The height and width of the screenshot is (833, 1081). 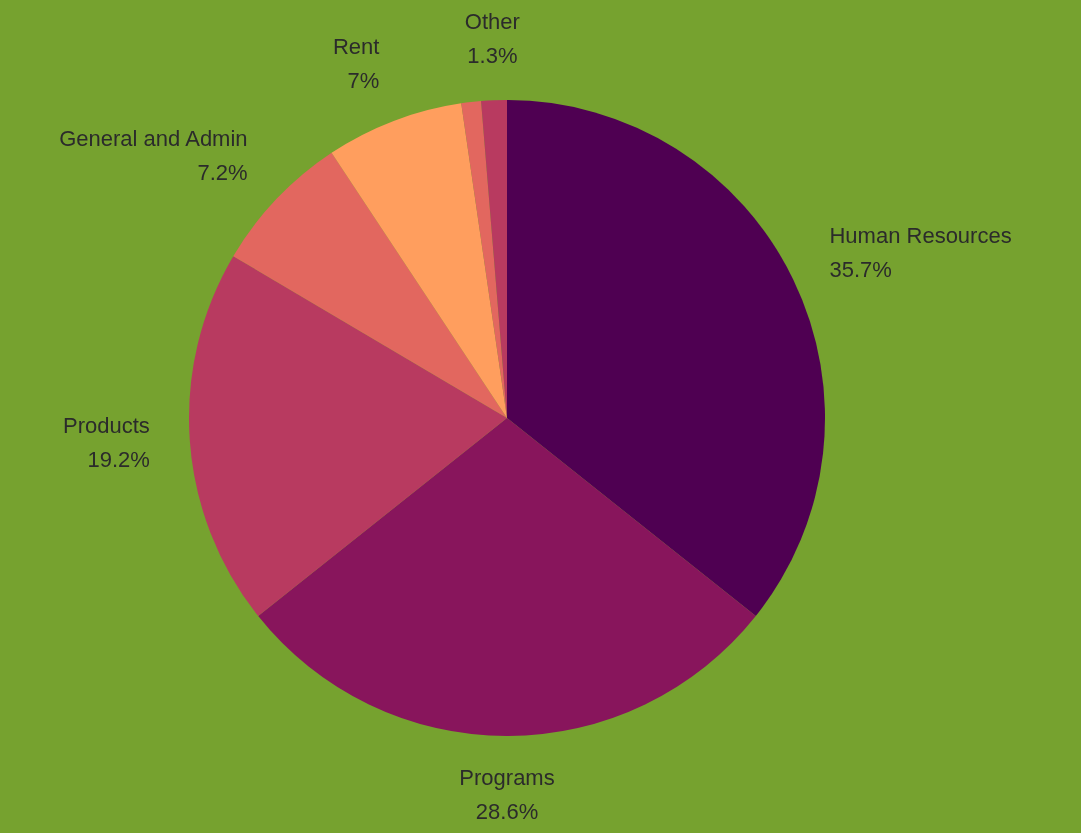 I want to click on slice-label: Programs, so click(x=507, y=778).